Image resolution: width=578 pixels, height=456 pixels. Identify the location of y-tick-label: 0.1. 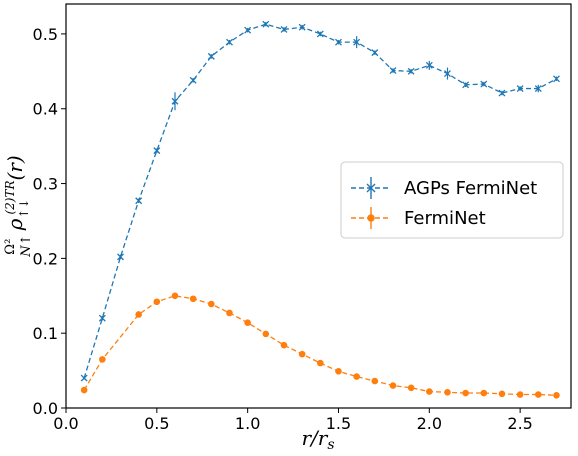
(45, 333).